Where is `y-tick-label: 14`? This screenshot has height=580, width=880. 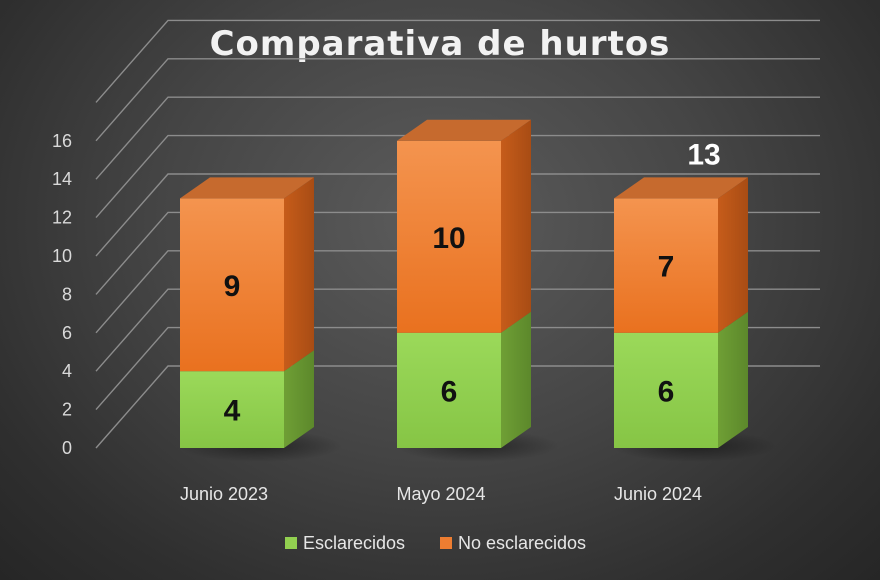 y-tick-label: 14 is located at coordinates (62, 179).